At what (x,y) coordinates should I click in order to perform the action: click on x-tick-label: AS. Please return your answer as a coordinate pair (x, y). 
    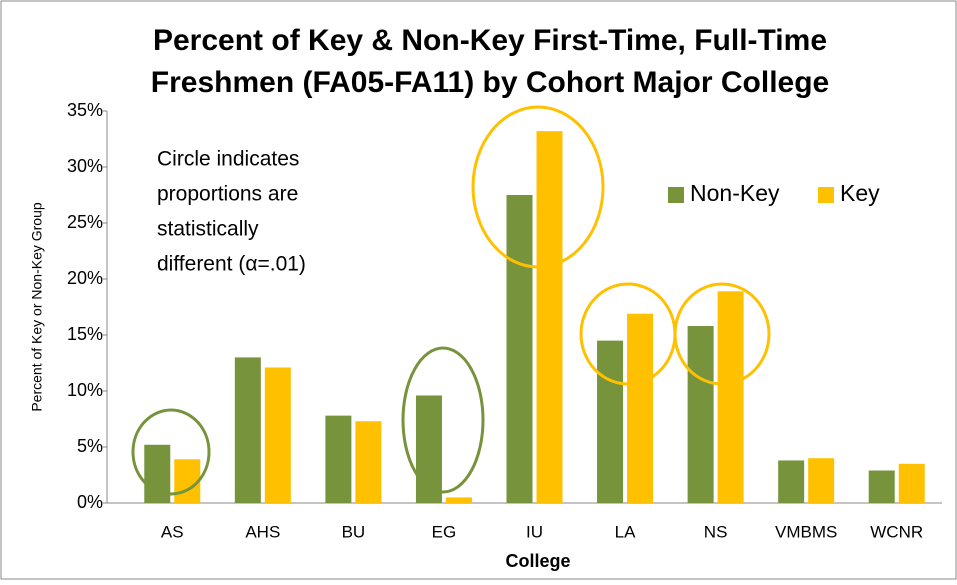
    Looking at the image, I should click on (172, 531).